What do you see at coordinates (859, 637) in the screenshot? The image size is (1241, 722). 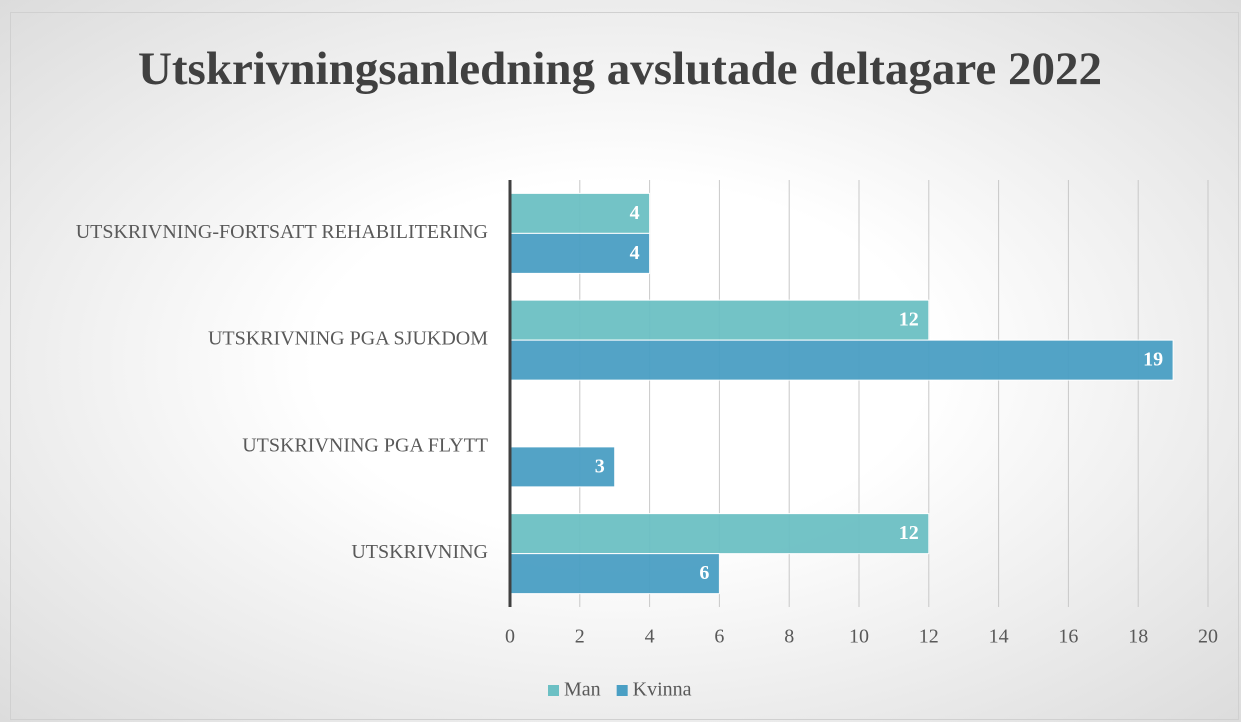 I see `x-tick-label: 10` at bounding box center [859, 637].